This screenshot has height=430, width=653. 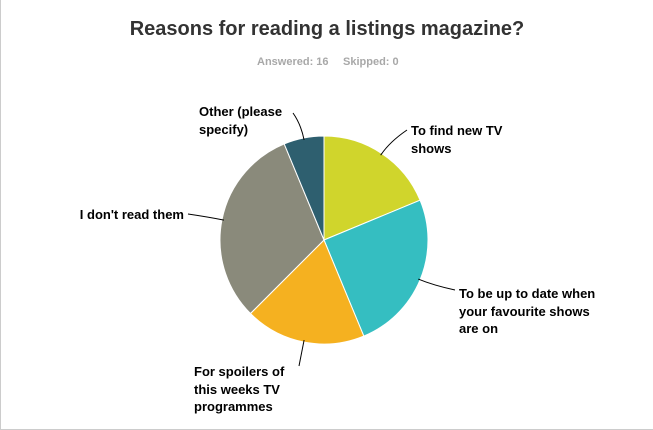 I want to click on slice-label: To find new TV shows, so click(x=457, y=139).